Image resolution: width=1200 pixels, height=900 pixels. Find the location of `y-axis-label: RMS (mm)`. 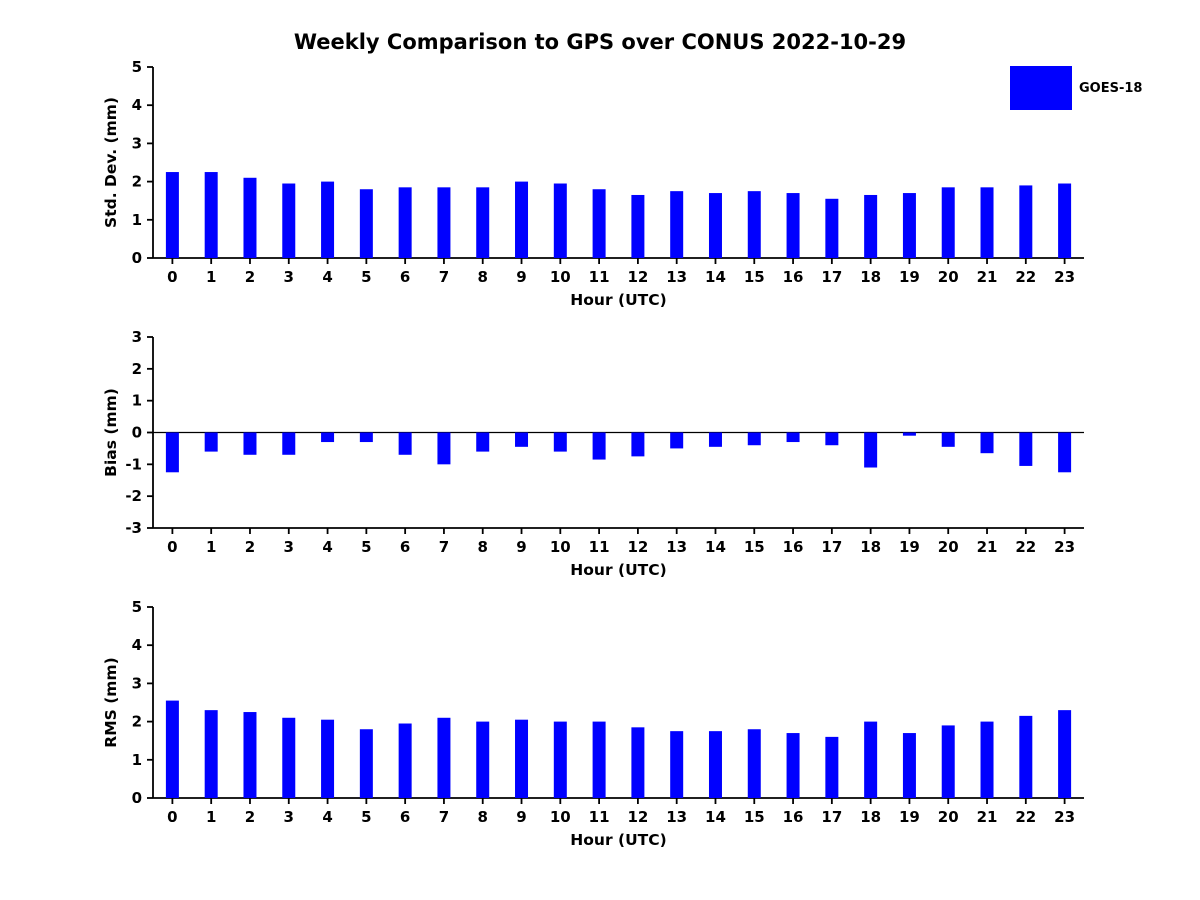

y-axis-label: RMS (mm) is located at coordinates (111, 702).